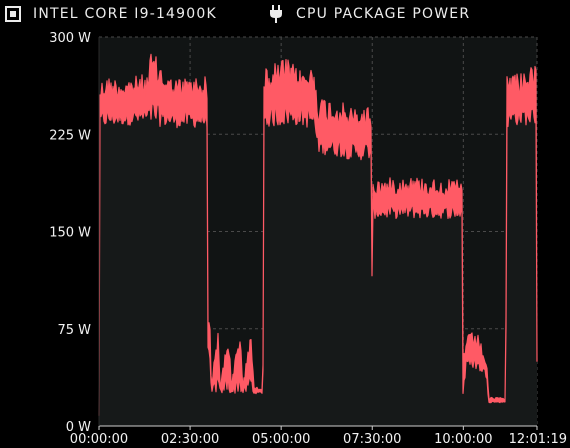 The height and width of the screenshot is (448, 570). Describe the element at coordinates (276, 14) in the screenshot. I see `power-plug-icon` at that location.